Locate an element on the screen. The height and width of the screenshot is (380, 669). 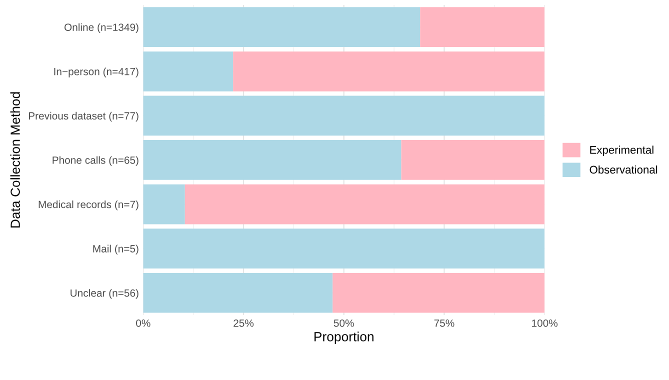
y-tick-label: Medical records (n=7) is located at coordinates (88, 205).